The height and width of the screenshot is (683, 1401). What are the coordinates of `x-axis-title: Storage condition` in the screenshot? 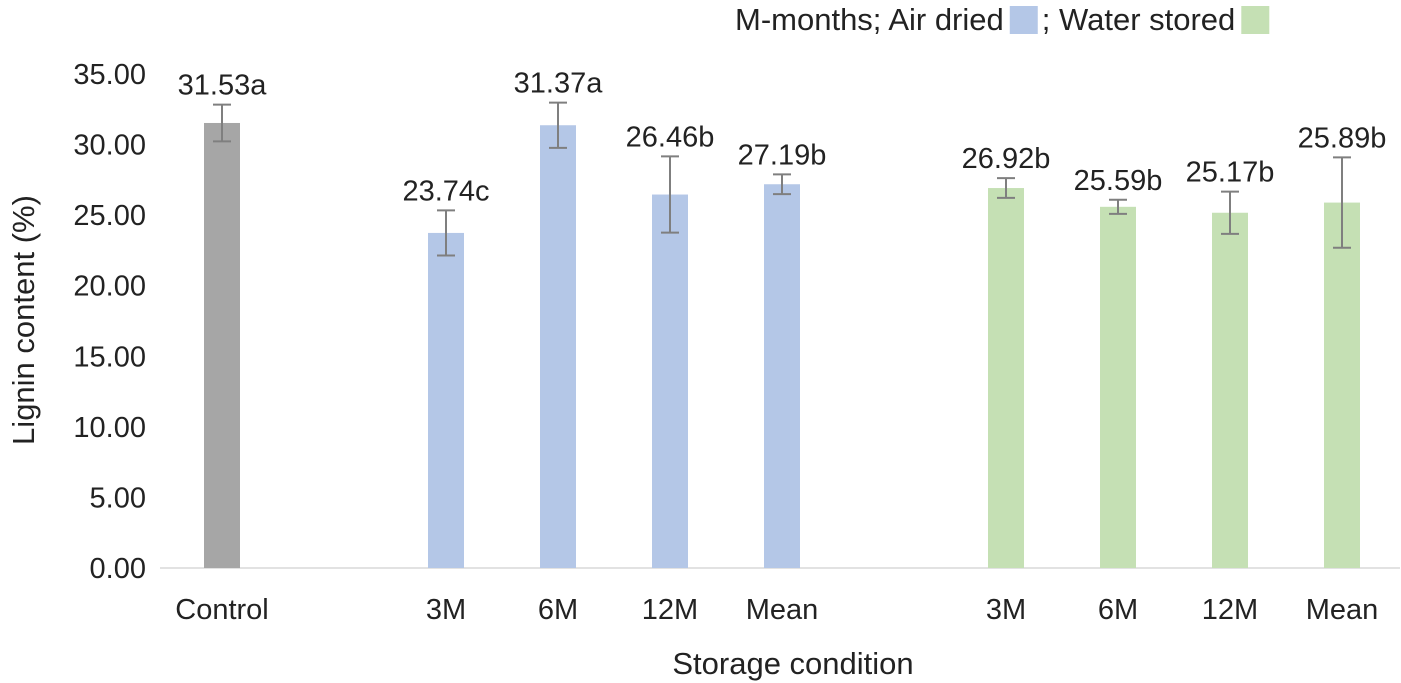 It's located at (792, 663).